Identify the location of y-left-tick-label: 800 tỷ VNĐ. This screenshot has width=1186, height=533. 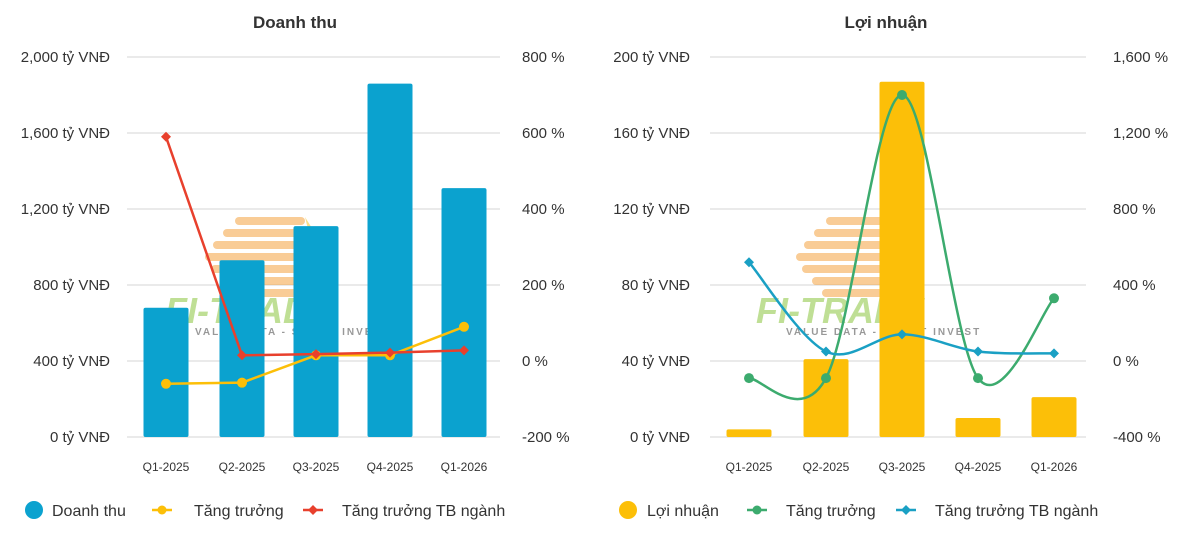
(71, 285).